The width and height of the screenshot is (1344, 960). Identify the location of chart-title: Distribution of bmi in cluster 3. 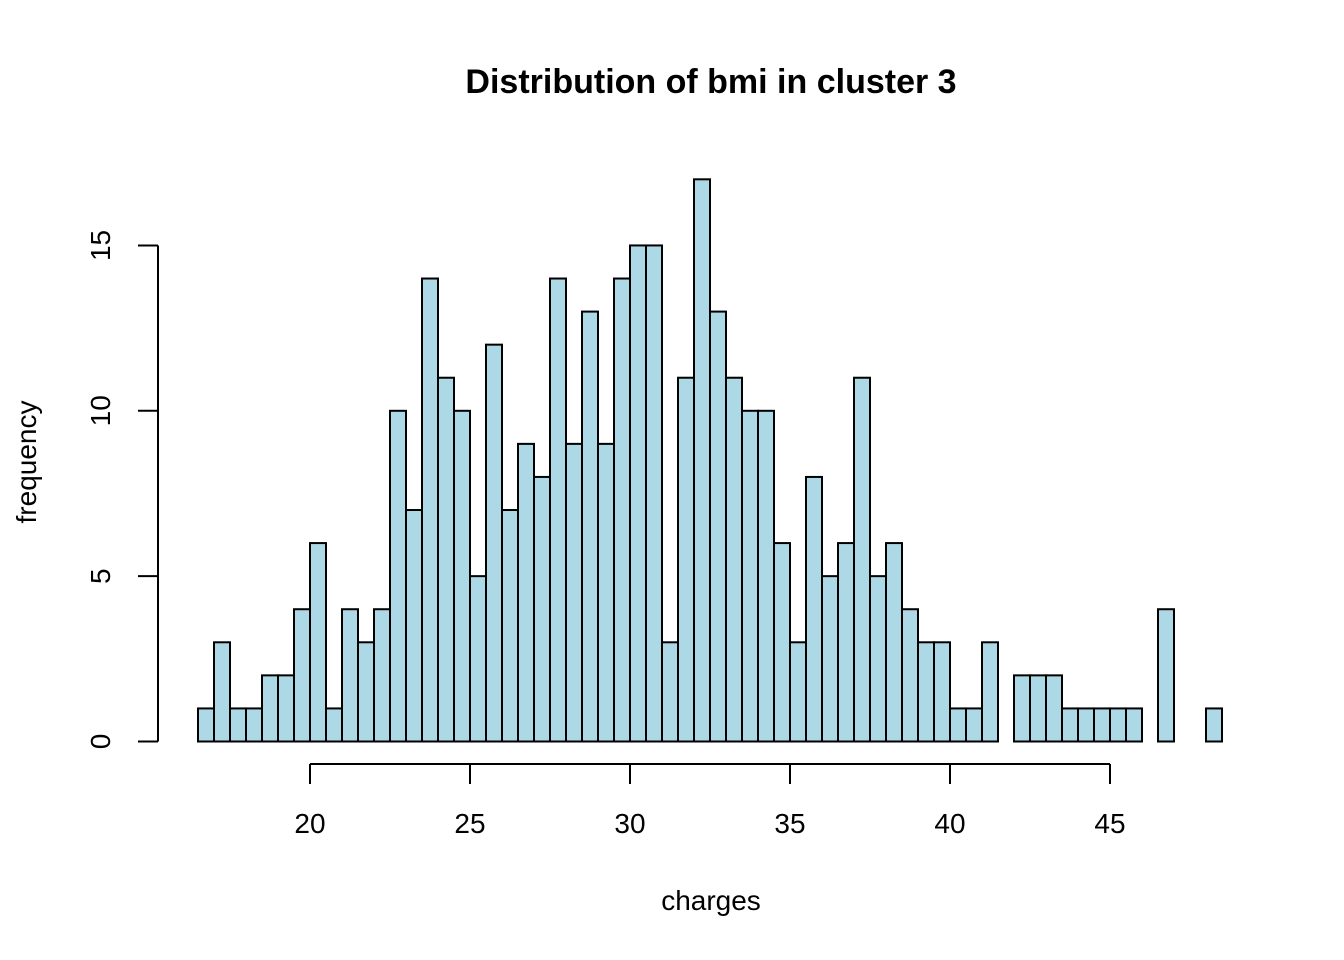
(710, 82).